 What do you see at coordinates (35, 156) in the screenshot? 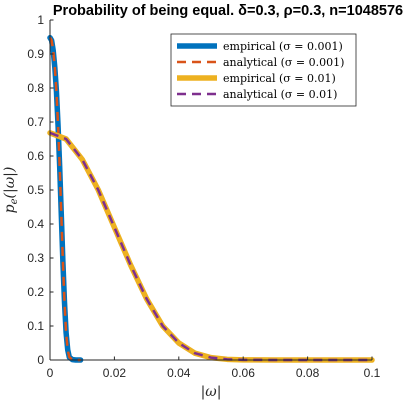
I see `y-tick-label: 0.6` at bounding box center [35, 156].